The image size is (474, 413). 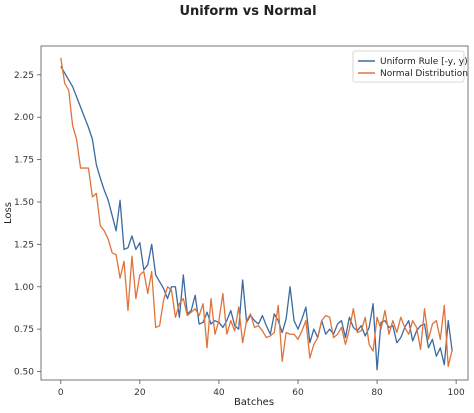 What do you see at coordinates (424, 62) in the screenshot?
I see `legend-label: Uniform Rule [-y, y)` at bounding box center [424, 62].